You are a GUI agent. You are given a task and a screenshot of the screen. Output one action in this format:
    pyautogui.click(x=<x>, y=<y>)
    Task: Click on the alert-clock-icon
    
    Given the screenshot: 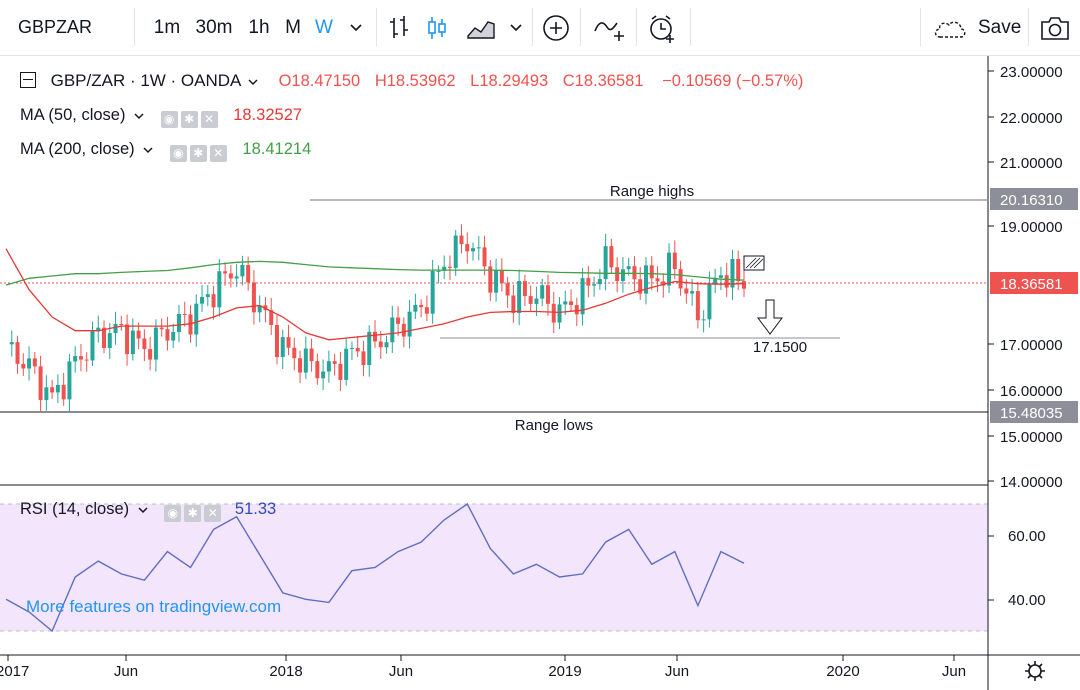 What is the action you would take?
    pyautogui.click(x=662, y=27)
    